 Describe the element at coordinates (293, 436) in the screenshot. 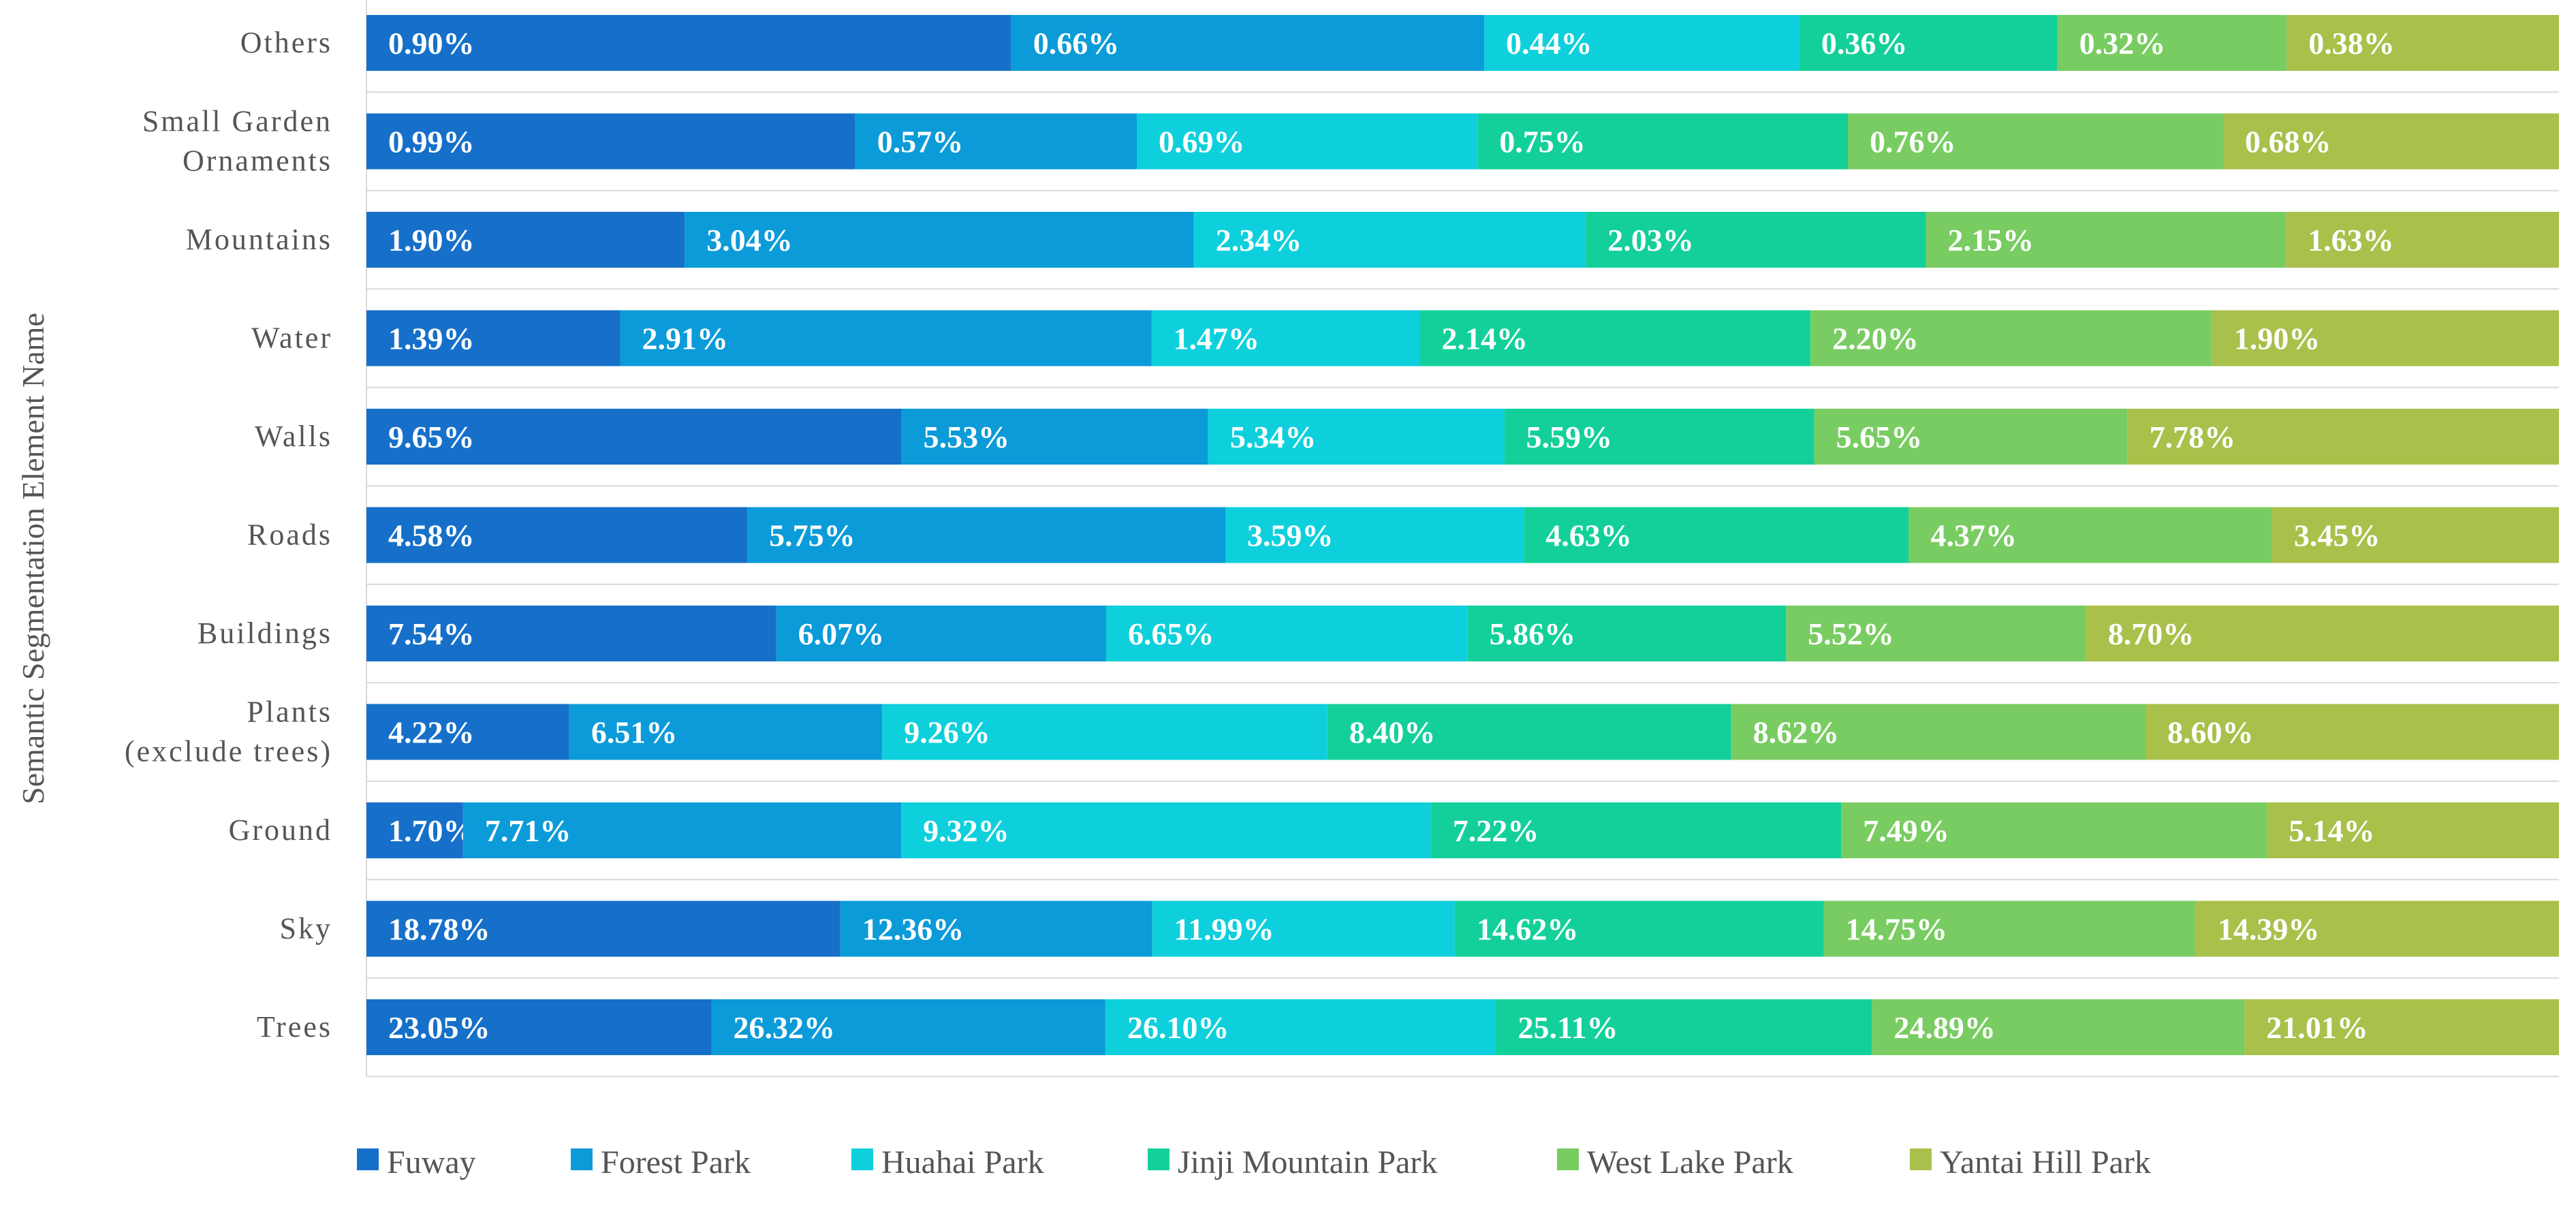

I see `category-label: Walls` at that location.